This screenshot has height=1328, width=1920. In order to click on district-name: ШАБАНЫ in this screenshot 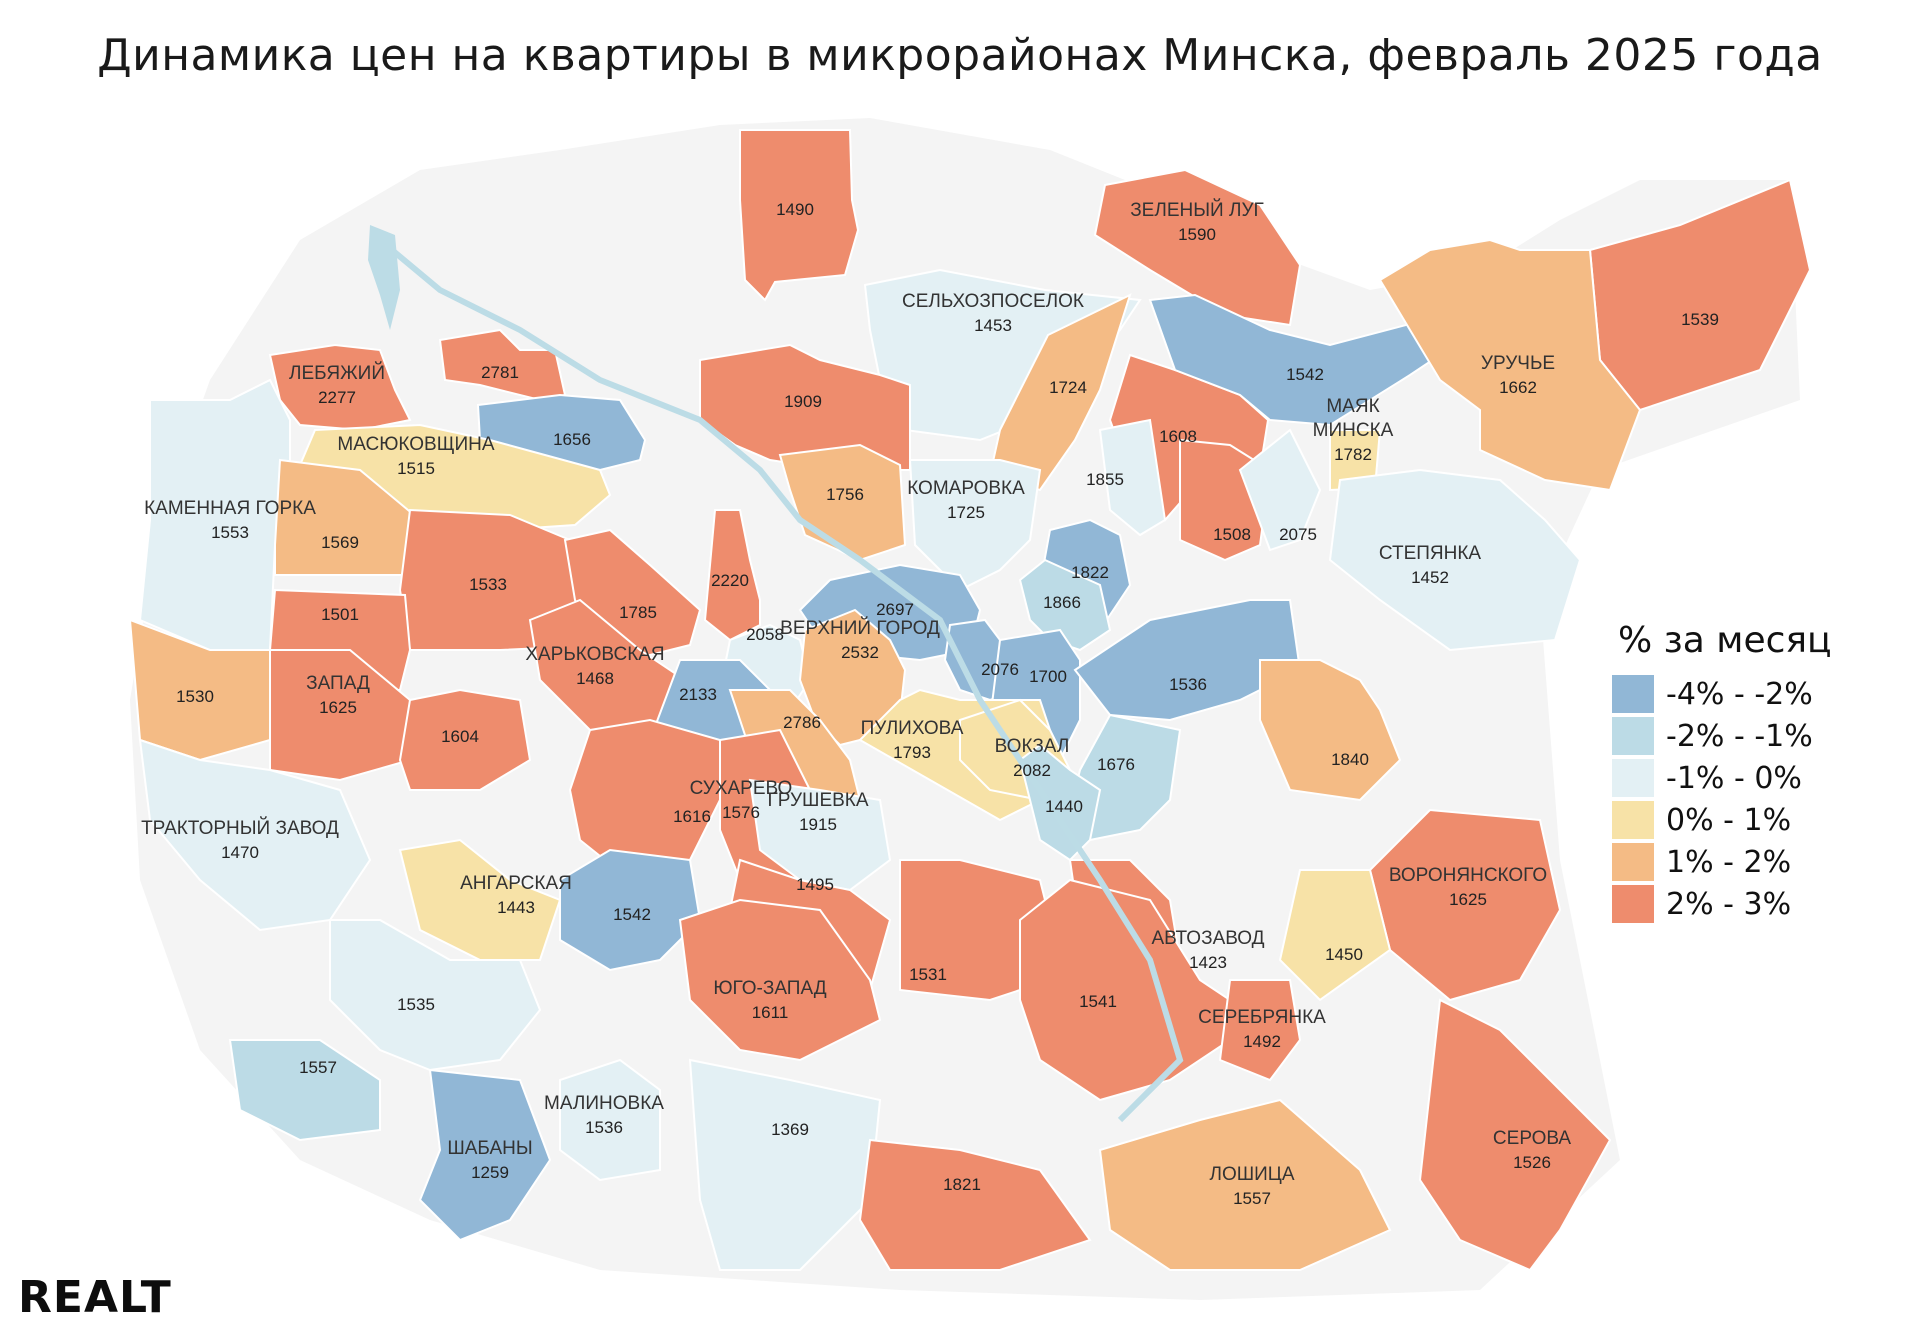, I will do `click(489, 1148)`.